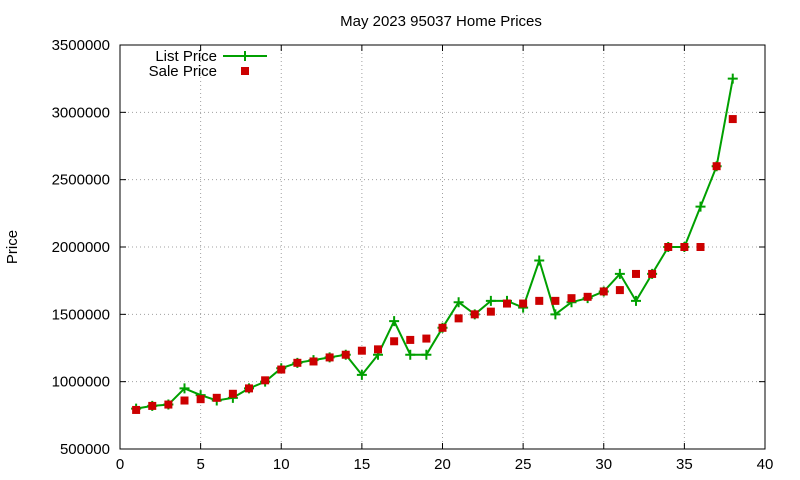 The width and height of the screenshot is (800, 480). I want to click on y-tick-label: 1000000, so click(81, 382).